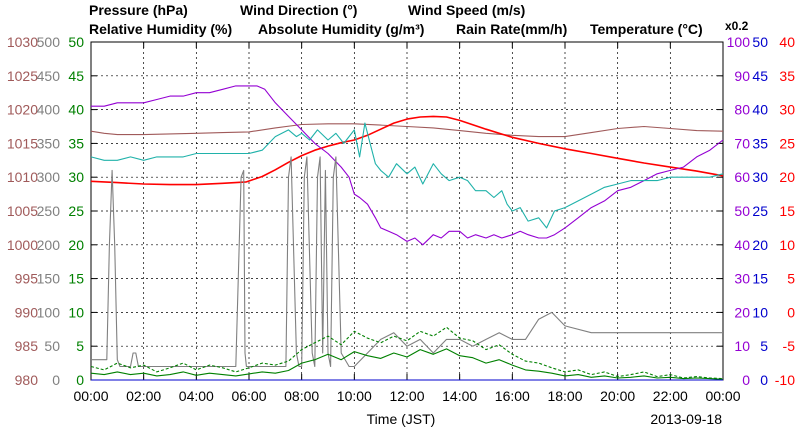 The height and width of the screenshot is (434, 800). What do you see at coordinates (407, 364) in the screenshot?
I see `series-line-wind-speed-mean` at bounding box center [407, 364].